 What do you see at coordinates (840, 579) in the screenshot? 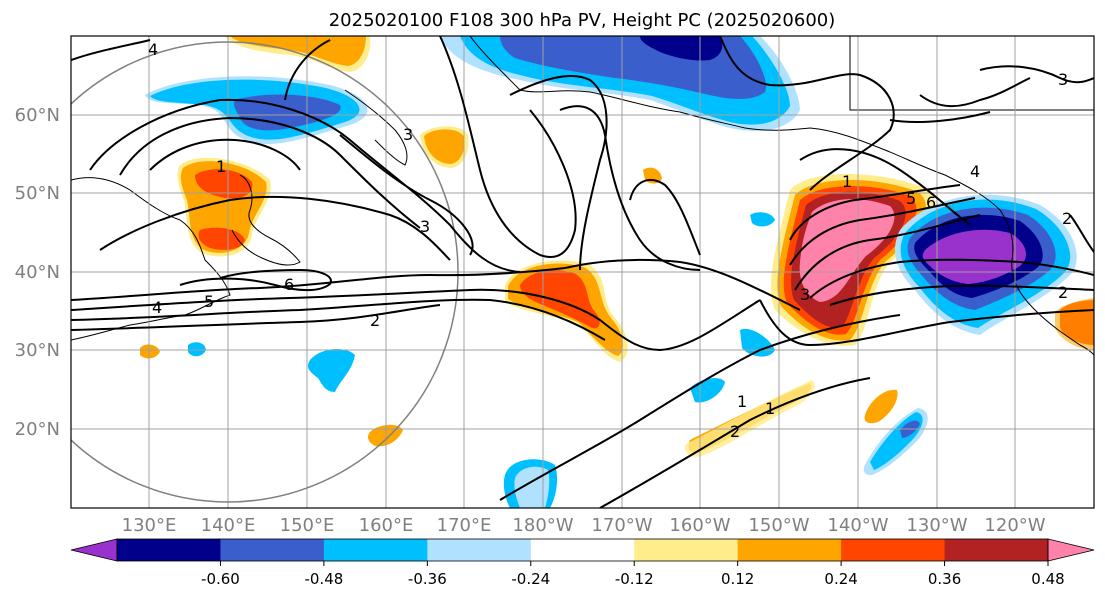
I see `colorbar-tick-label: 0.24` at bounding box center [840, 579].